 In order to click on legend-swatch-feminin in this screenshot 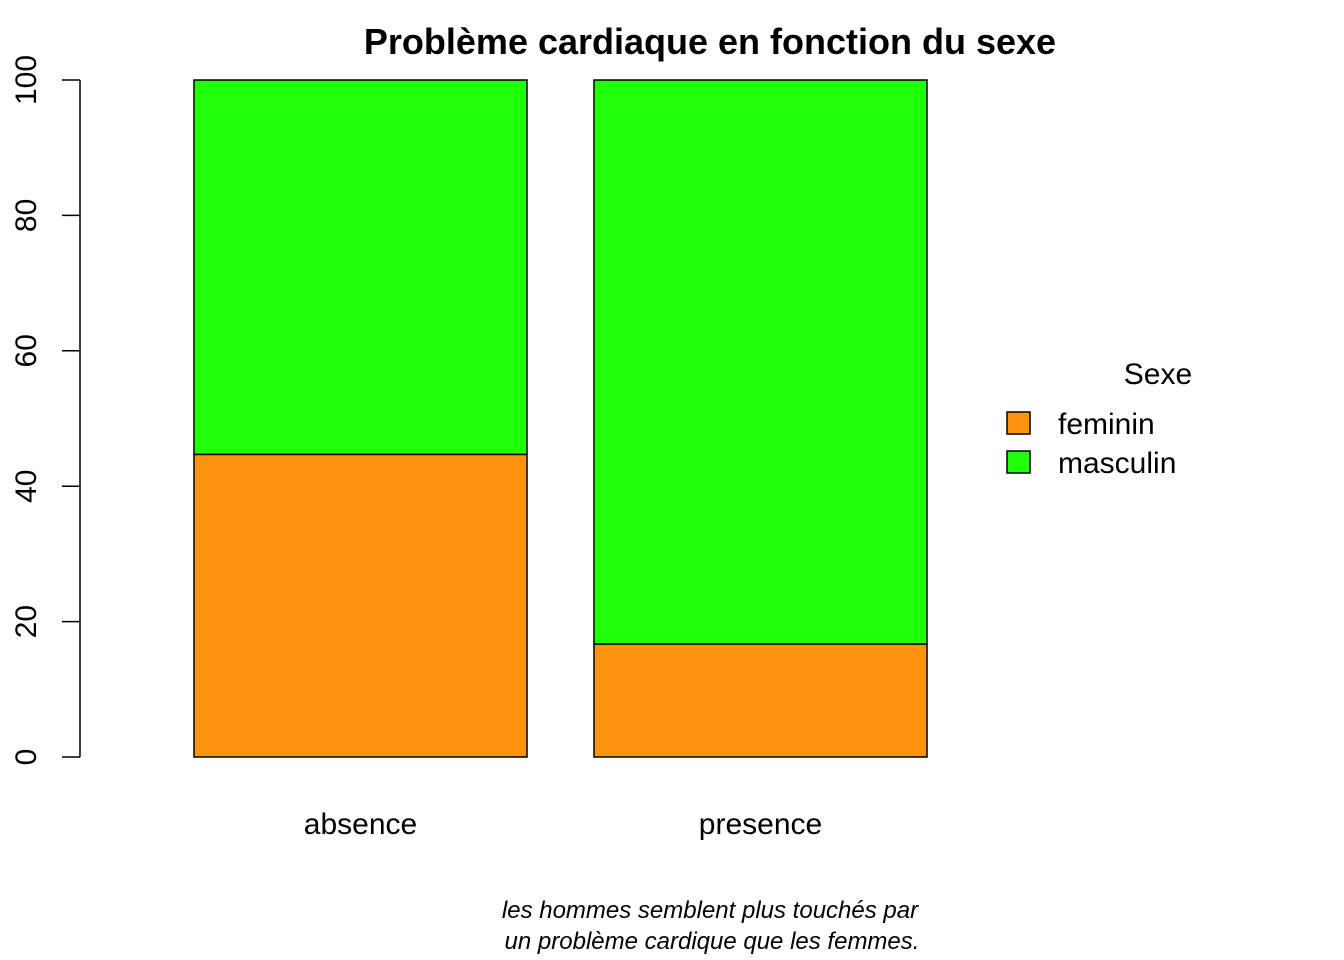, I will do `click(1018, 423)`.